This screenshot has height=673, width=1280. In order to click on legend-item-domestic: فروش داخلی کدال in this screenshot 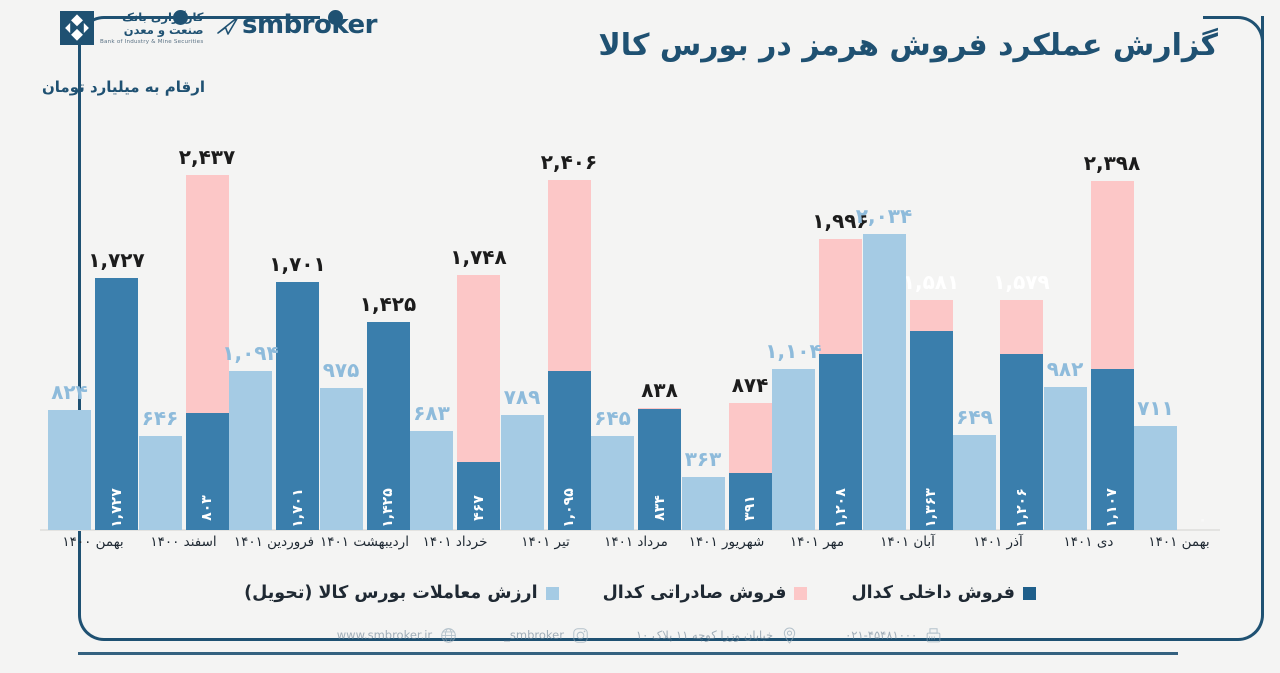, I will do `click(943, 593)`.